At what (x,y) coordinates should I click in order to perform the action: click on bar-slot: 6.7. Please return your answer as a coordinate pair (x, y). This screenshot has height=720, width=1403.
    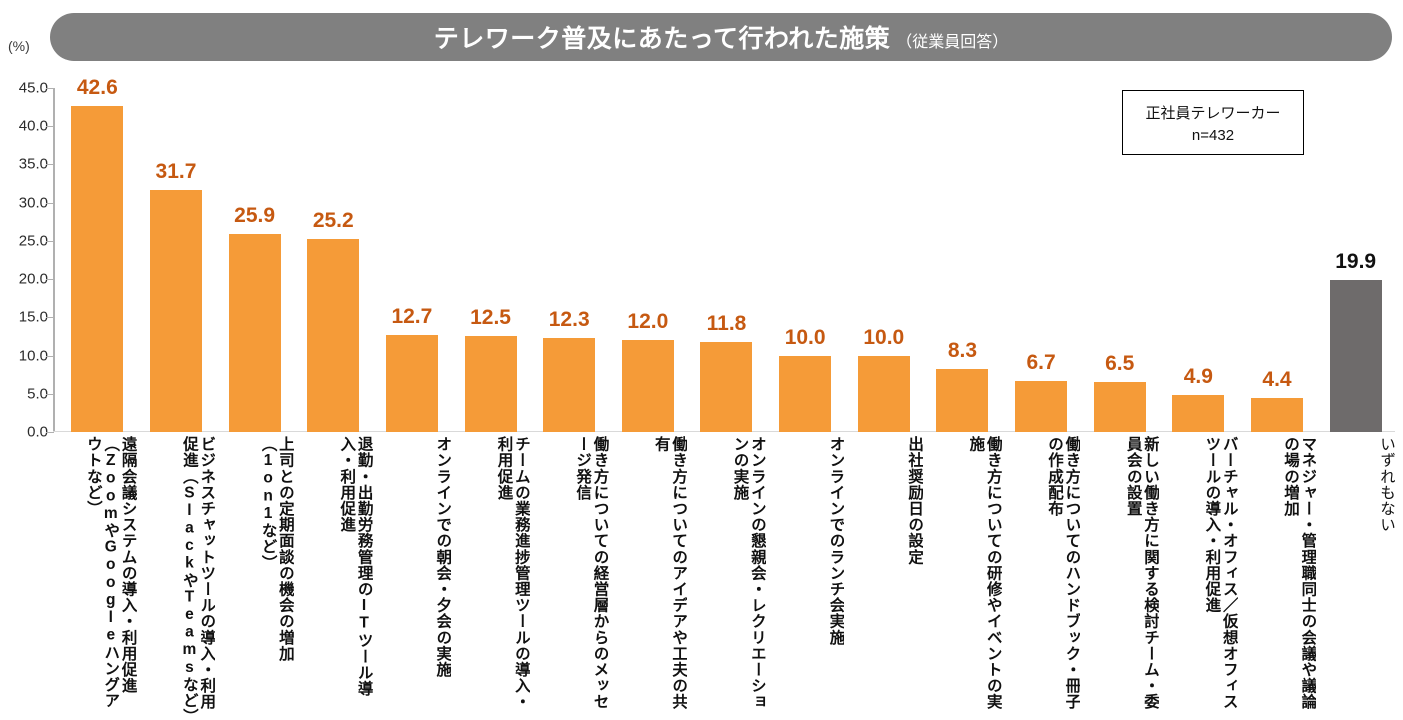
    Looking at the image, I should click on (1041, 260).